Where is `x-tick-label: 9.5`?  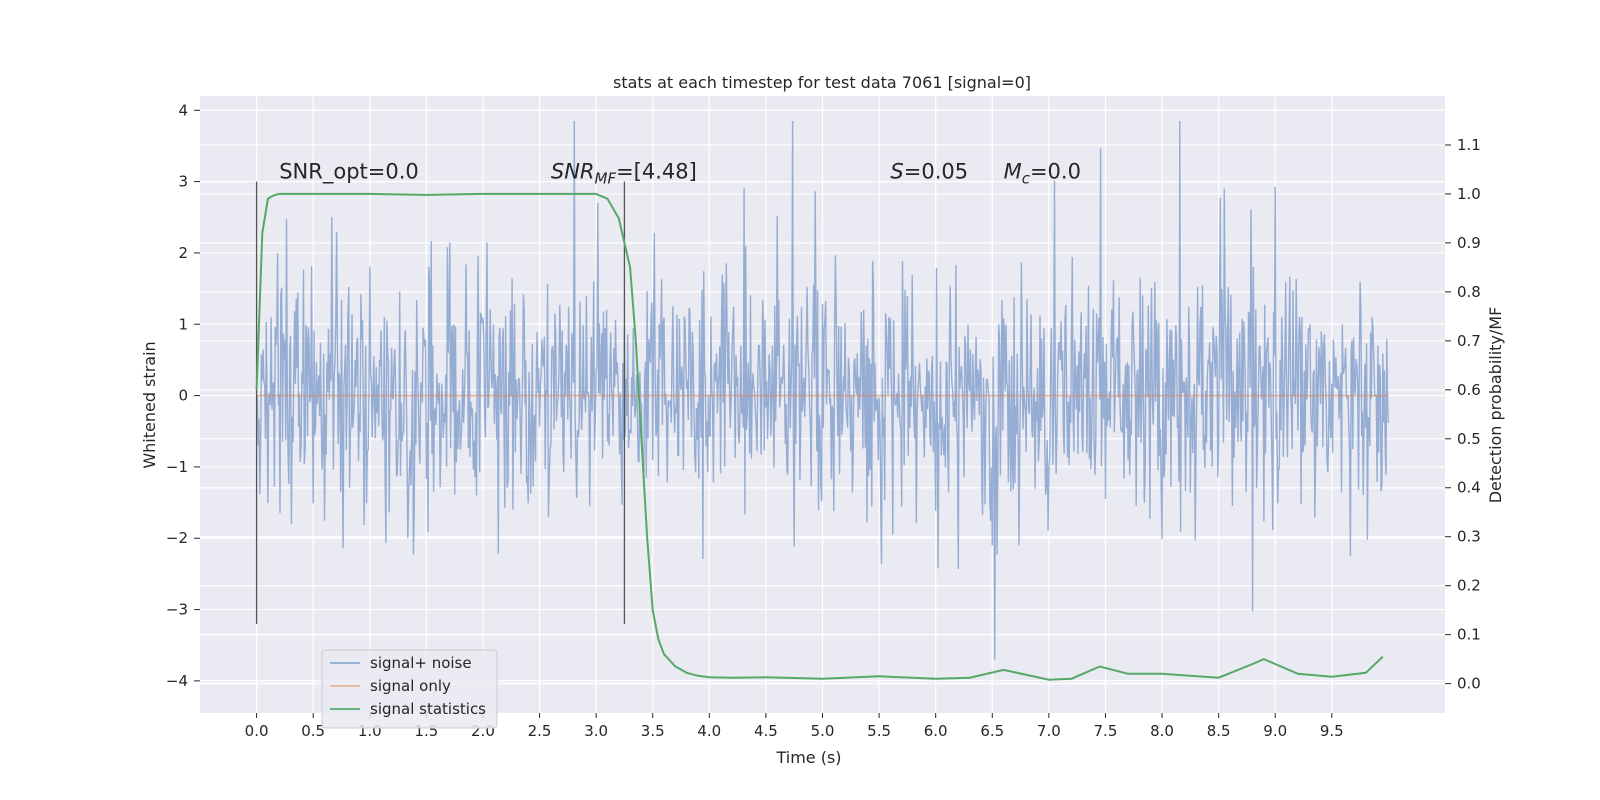 x-tick-label: 9.5 is located at coordinates (1332, 731).